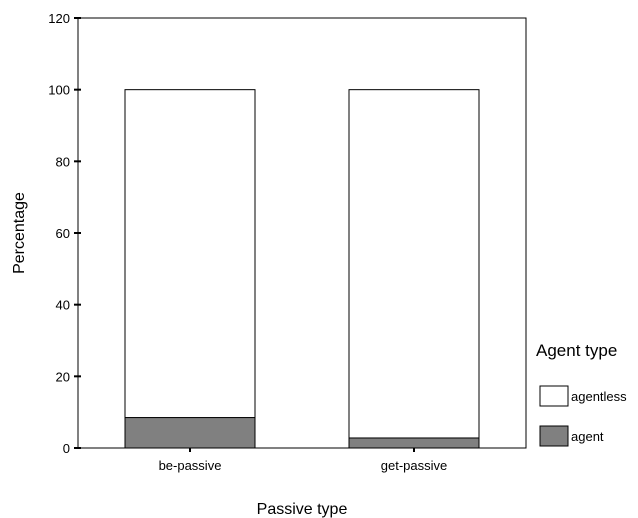 This screenshot has width=638, height=518. What do you see at coordinates (576, 350) in the screenshot?
I see `legend-title: Agent type` at bounding box center [576, 350].